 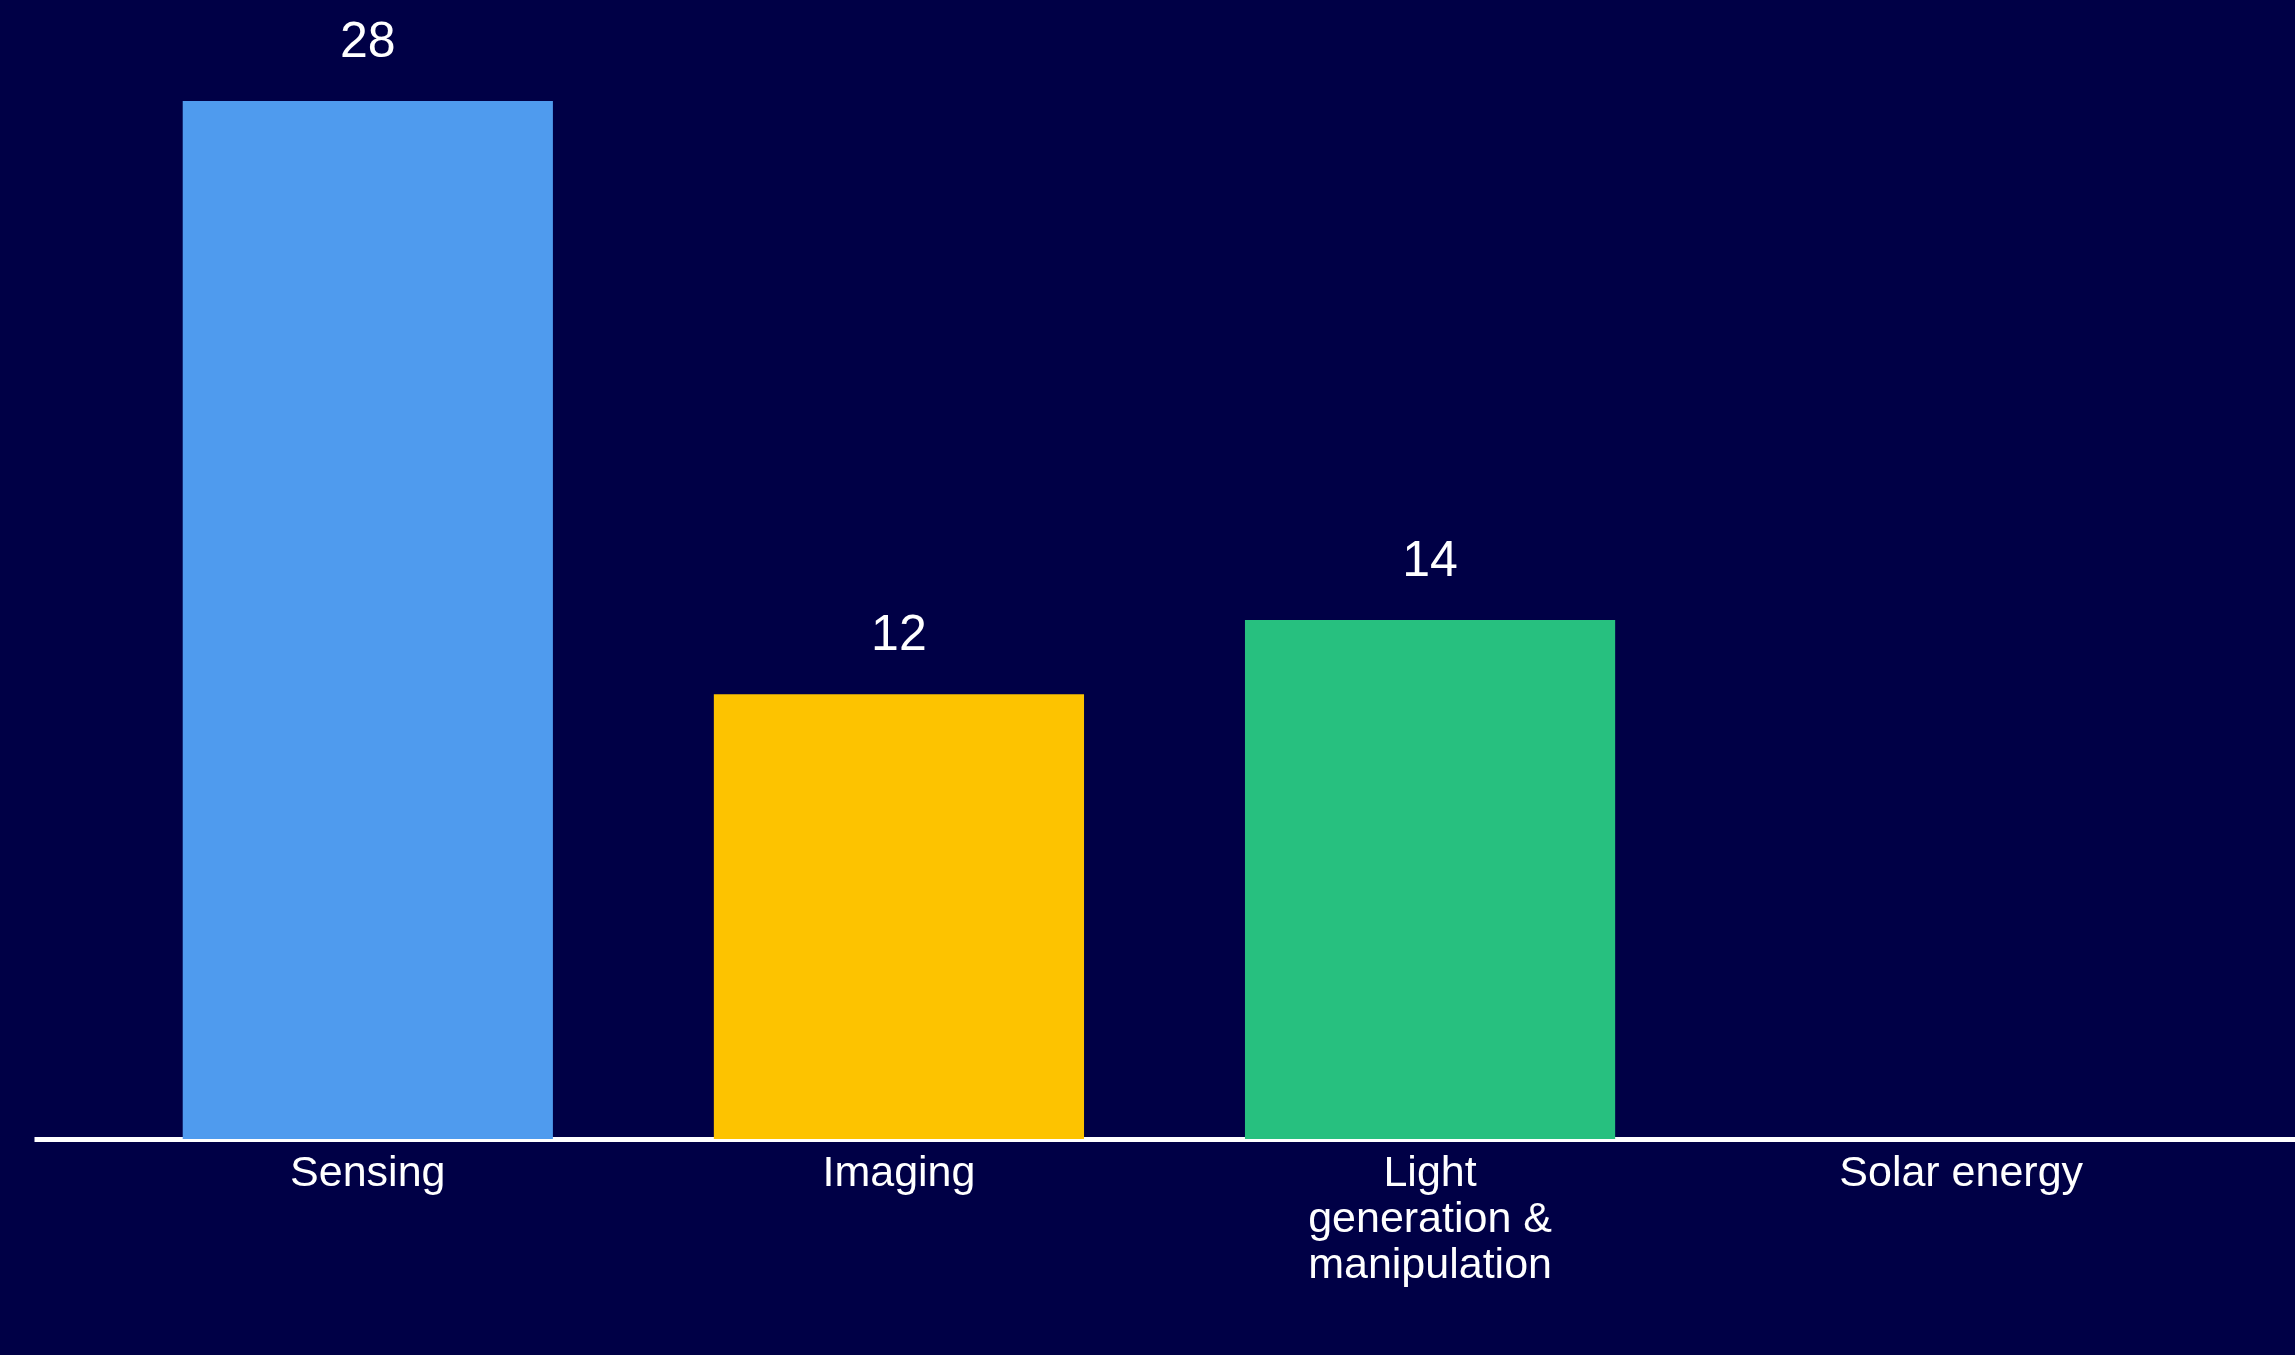 I want to click on data-label: 12, so click(x=899, y=633).